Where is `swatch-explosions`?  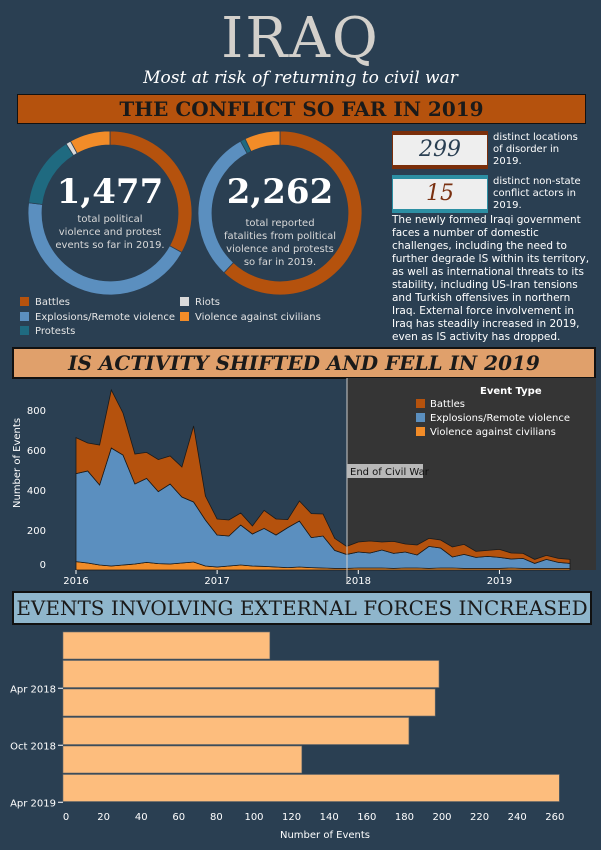 swatch-explosions is located at coordinates (24, 316).